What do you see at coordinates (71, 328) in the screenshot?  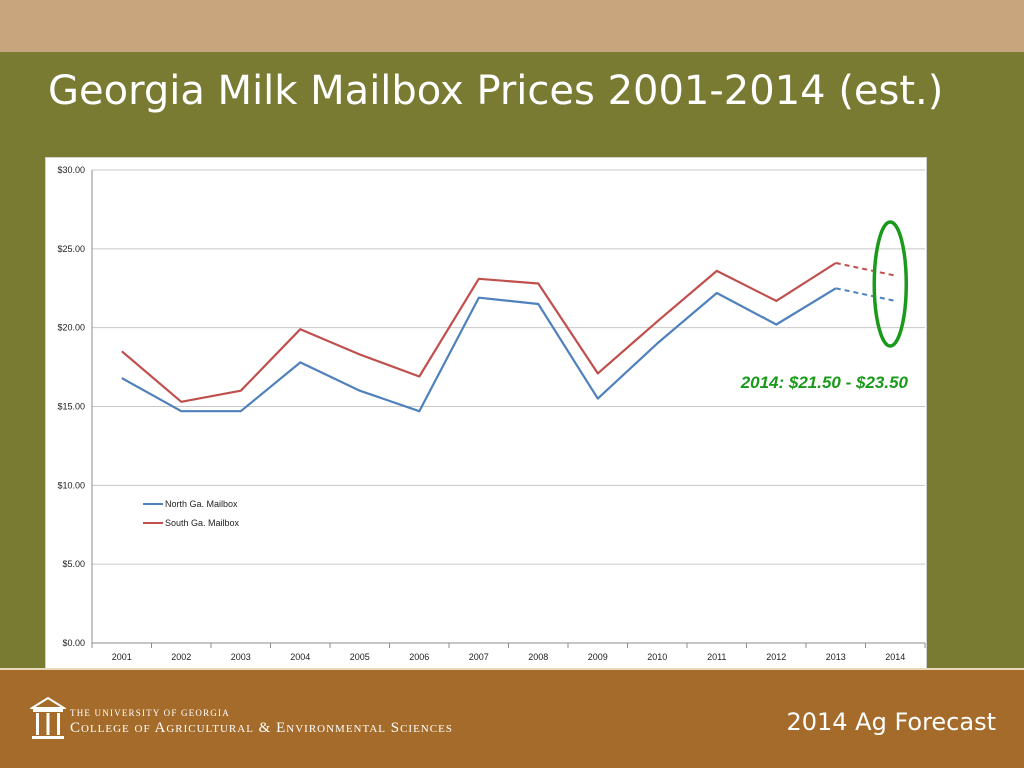 I see `y-tick-label: $20.00` at bounding box center [71, 328].